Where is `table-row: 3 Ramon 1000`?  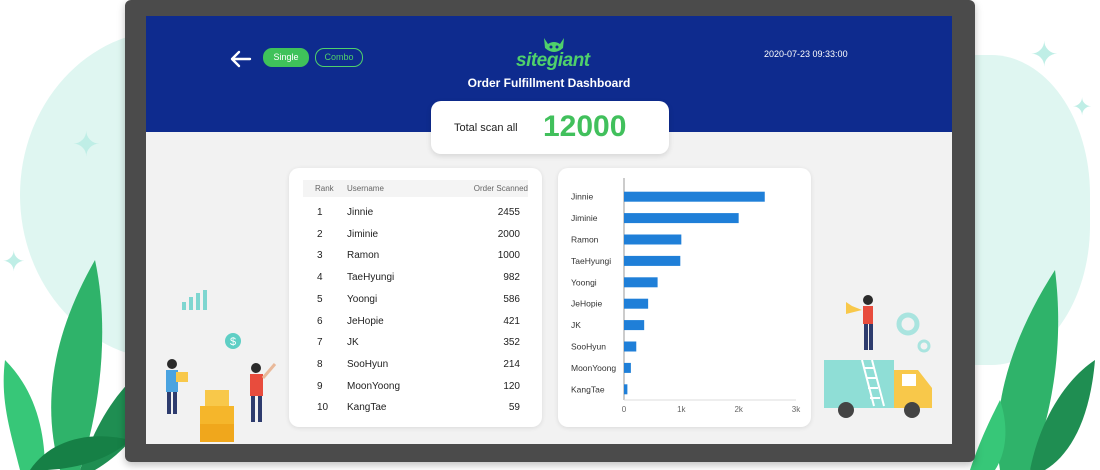
table-row: 3 Ramon 1000 is located at coordinates (415, 257).